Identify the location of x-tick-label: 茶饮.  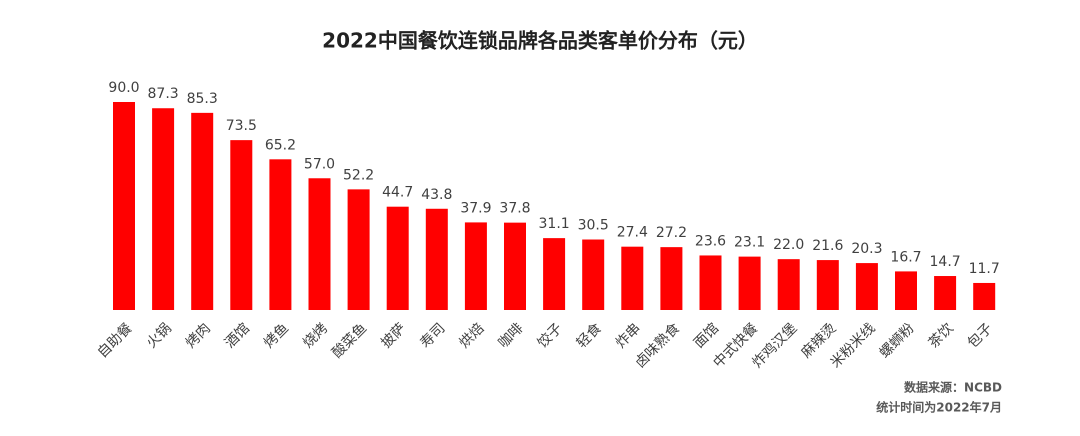
(941, 335).